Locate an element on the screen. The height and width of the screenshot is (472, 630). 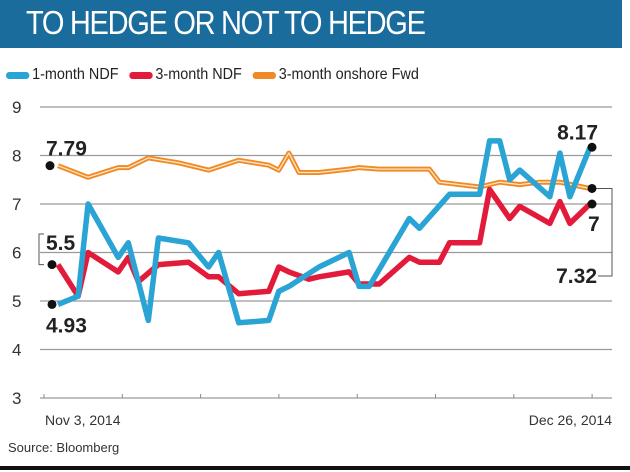
annotation-label: 7.32 is located at coordinates (576, 276).